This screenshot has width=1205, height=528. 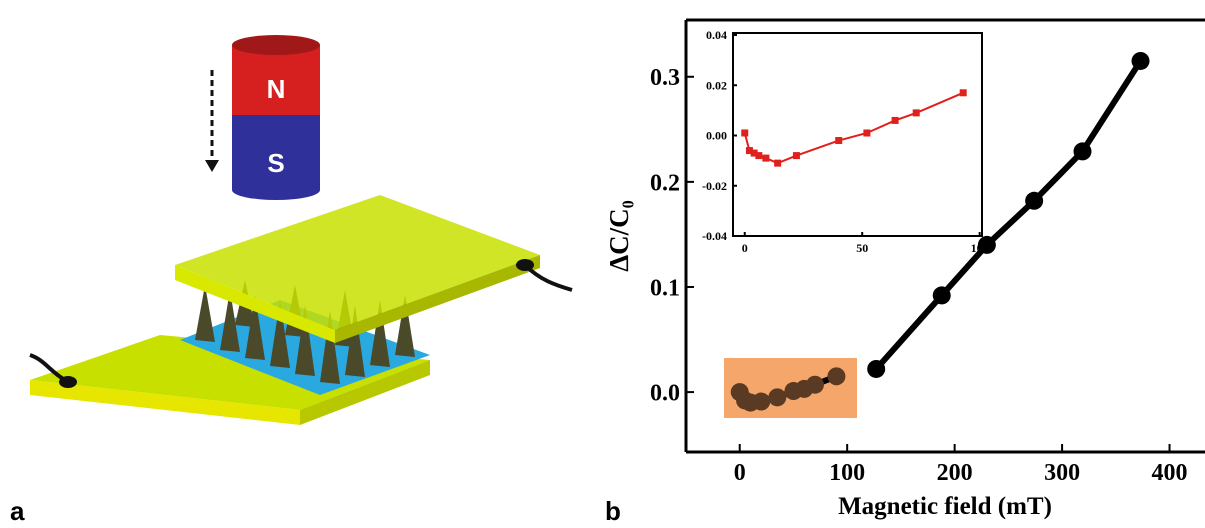 I want to click on series-line, so click(x=1008, y=215).